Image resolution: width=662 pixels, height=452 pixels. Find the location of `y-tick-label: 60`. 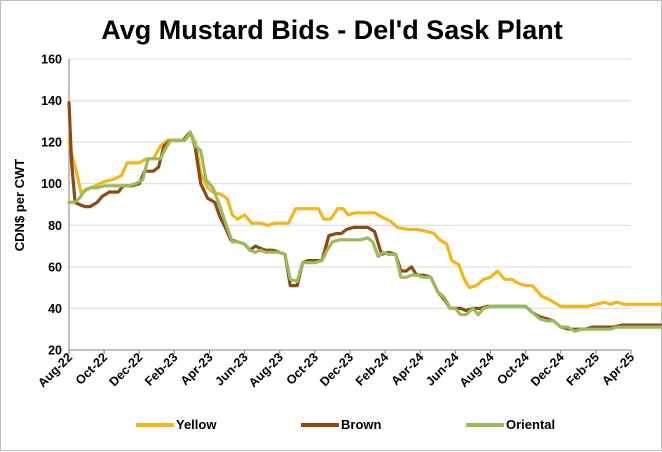

y-tick-label: 60 is located at coordinates (55, 267).